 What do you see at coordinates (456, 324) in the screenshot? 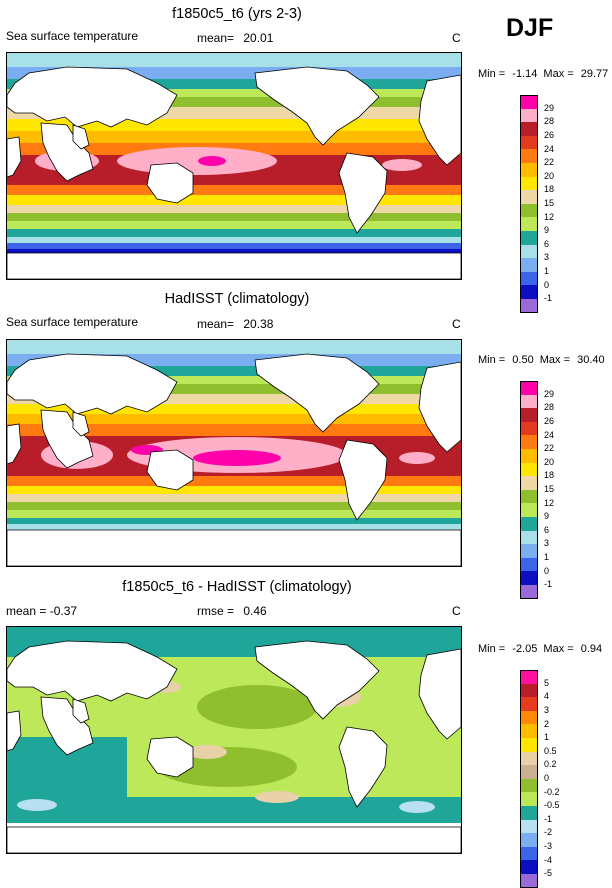
I see `units-label: C` at bounding box center [456, 324].